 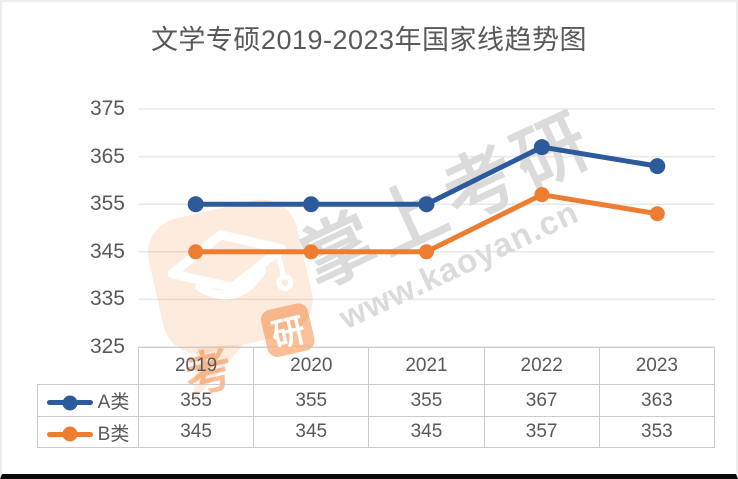 What do you see at coordinates (541, 432) in the screenshot?
I see `value-b-2022: 357` at bounding box center [541, 432].